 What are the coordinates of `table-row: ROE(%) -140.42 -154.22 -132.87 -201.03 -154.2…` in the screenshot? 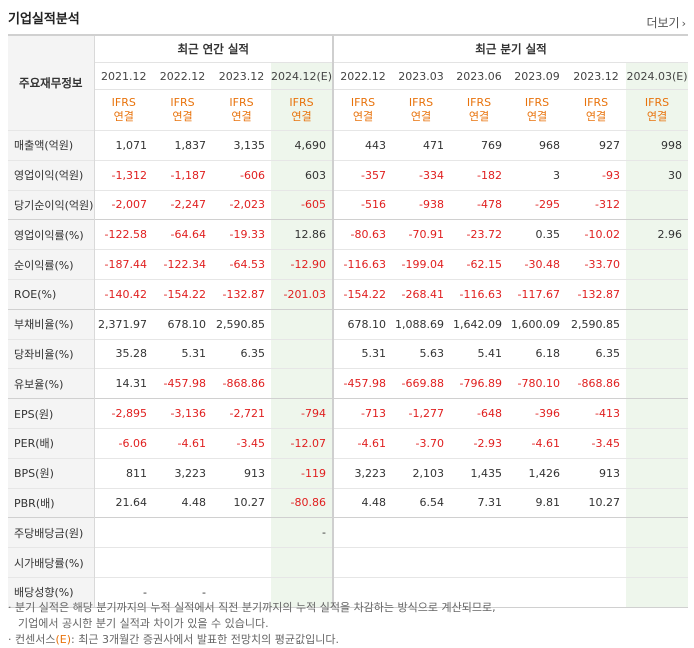 It's located at (348, 294).